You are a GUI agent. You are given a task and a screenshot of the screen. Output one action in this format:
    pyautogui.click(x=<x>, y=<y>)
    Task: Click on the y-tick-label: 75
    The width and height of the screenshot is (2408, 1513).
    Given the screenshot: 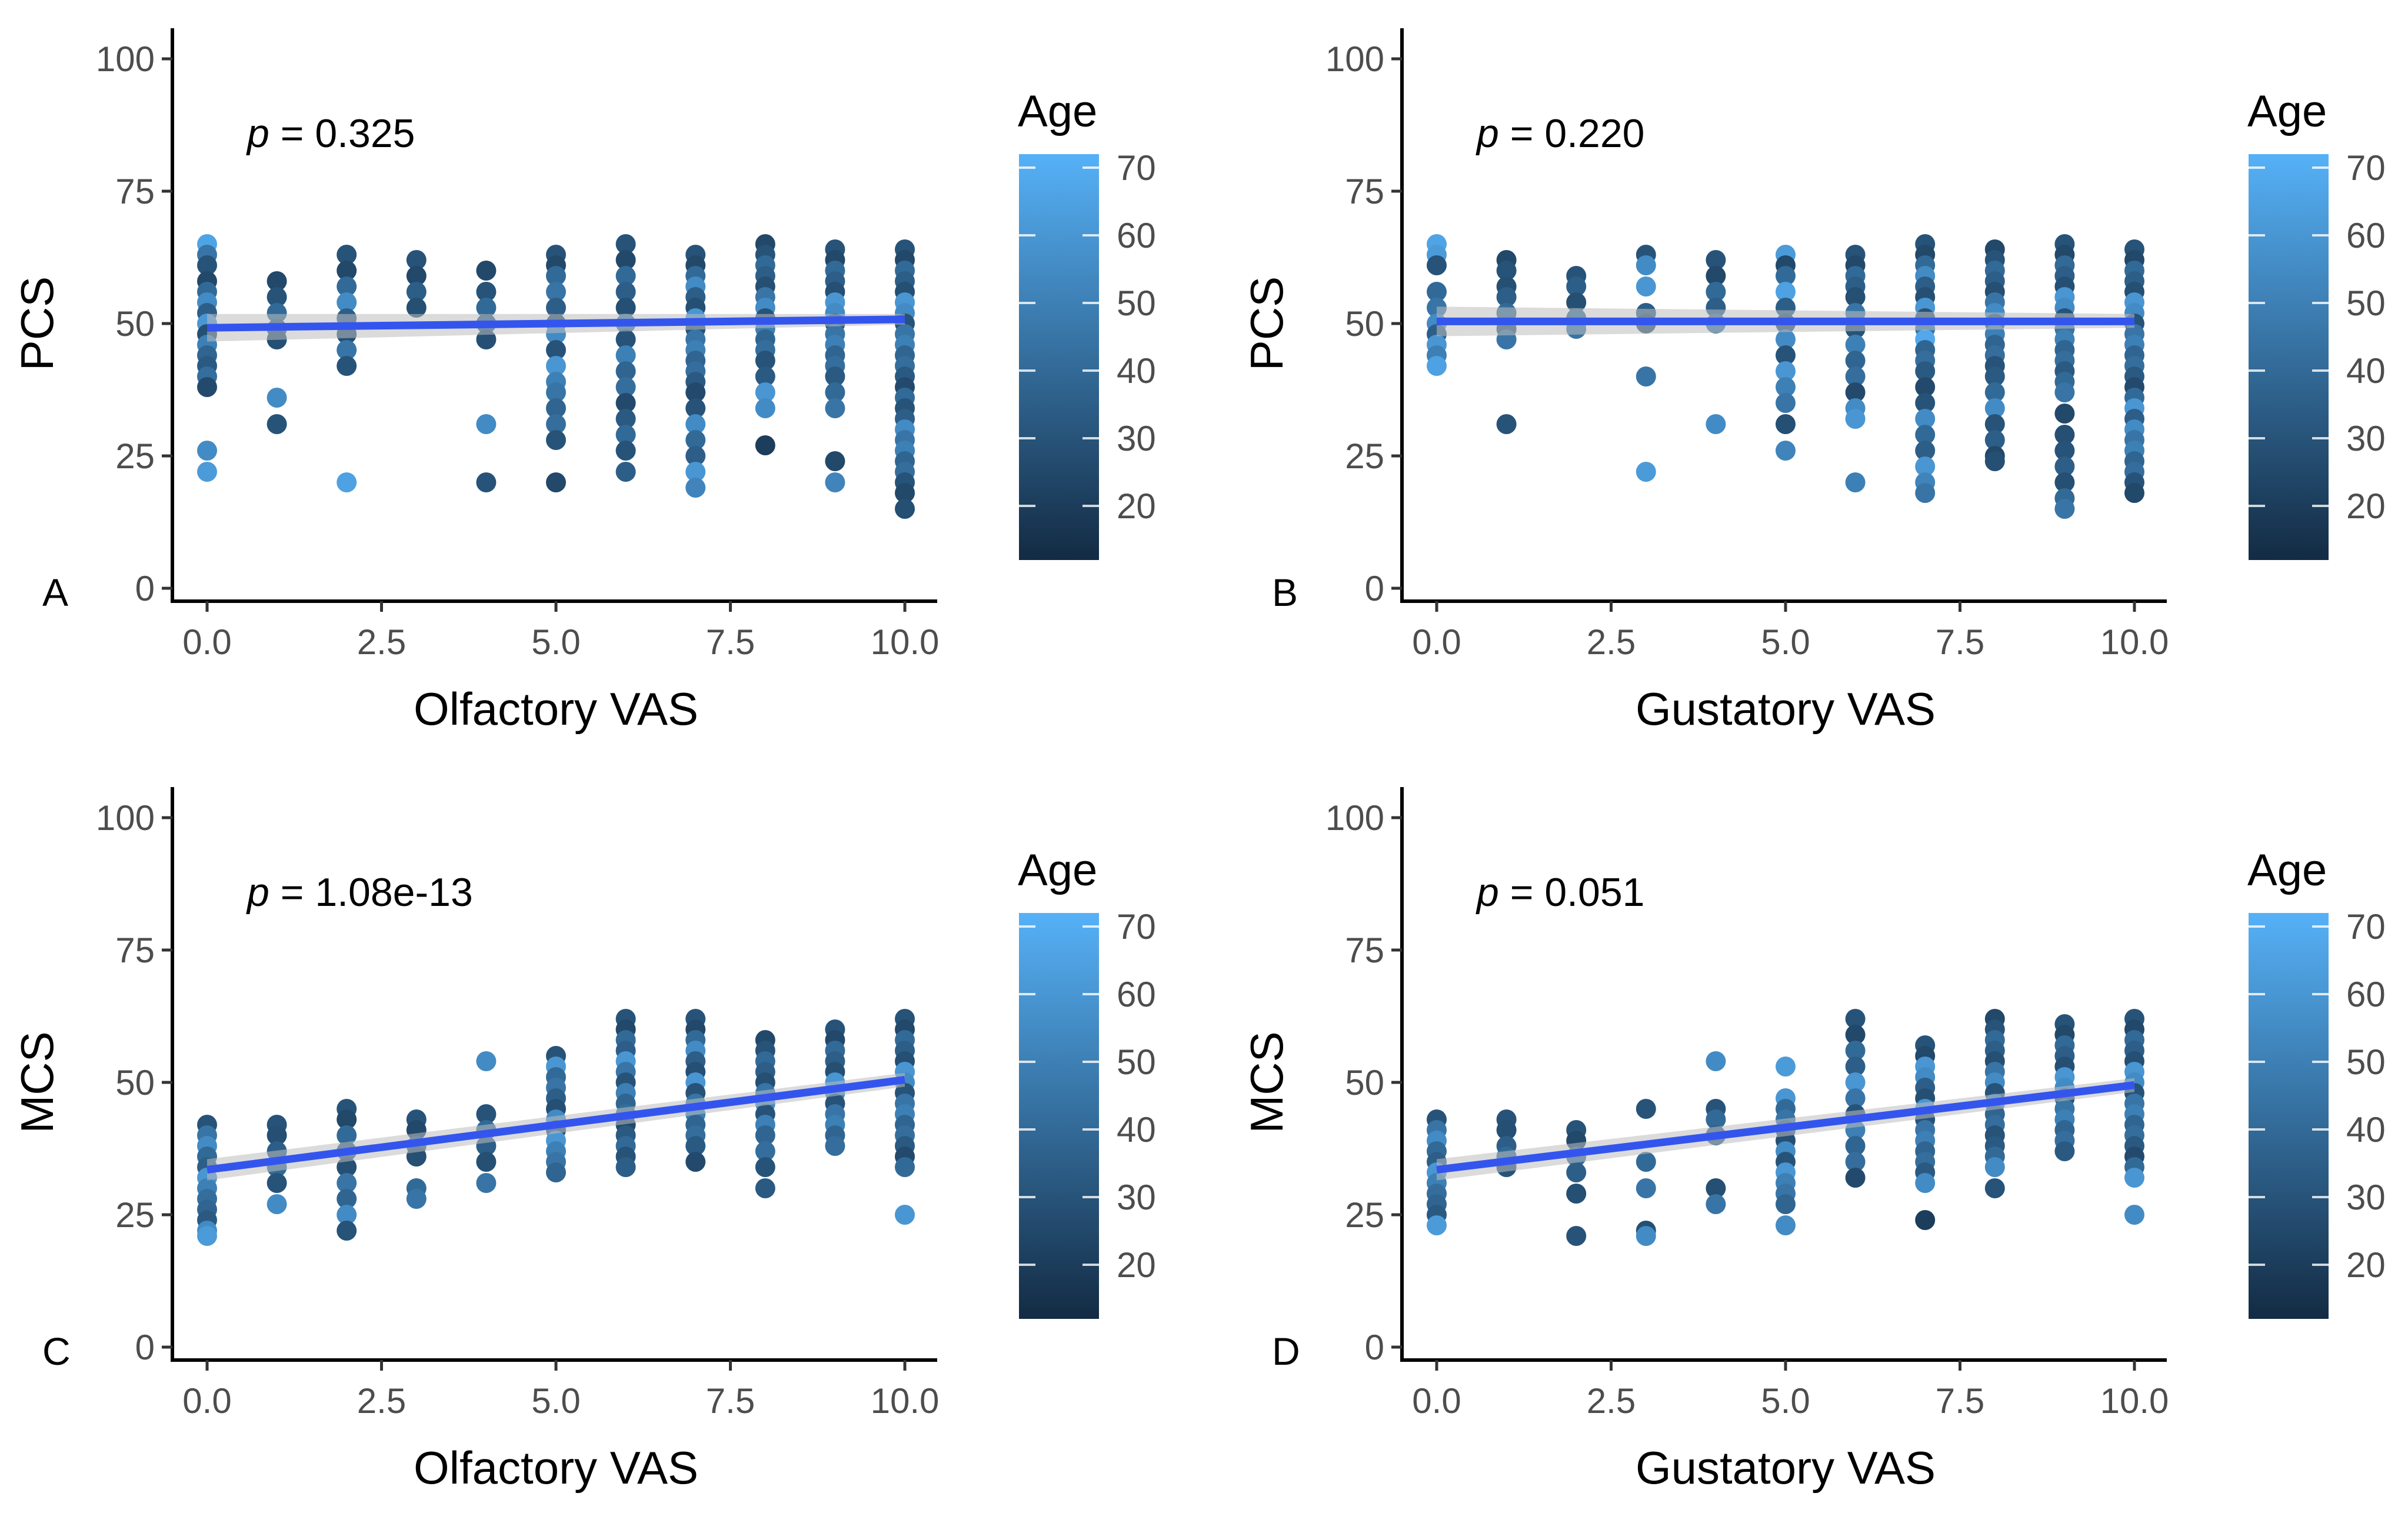 What is the action you would take?
    pyautogui.click(x=1364, y=191)
    